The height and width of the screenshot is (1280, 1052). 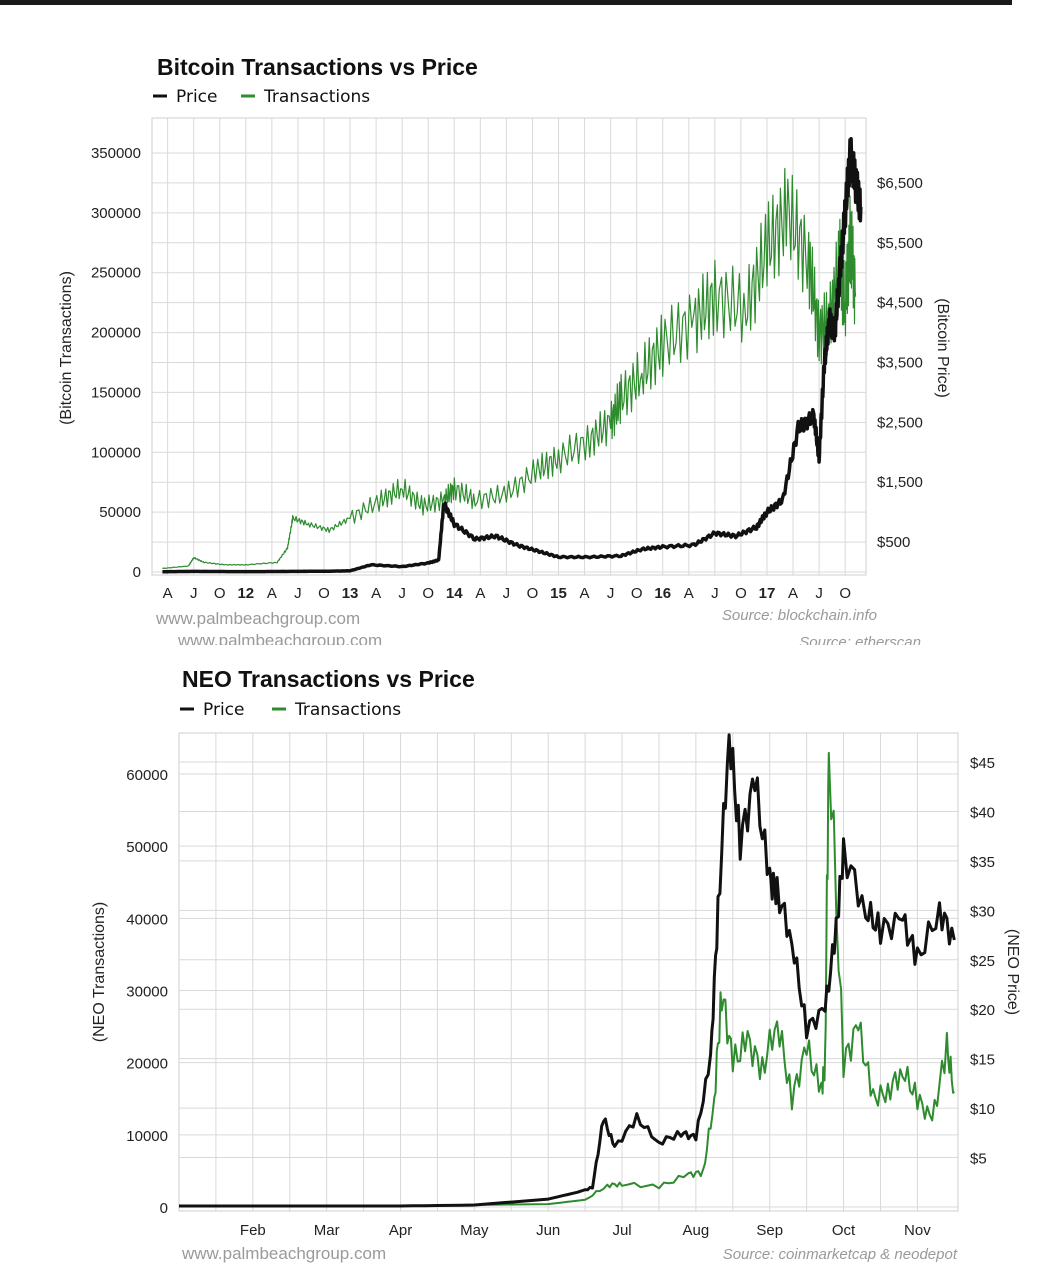 I want to click on y-right-tick-label: $45, so click(x=982, y=763).